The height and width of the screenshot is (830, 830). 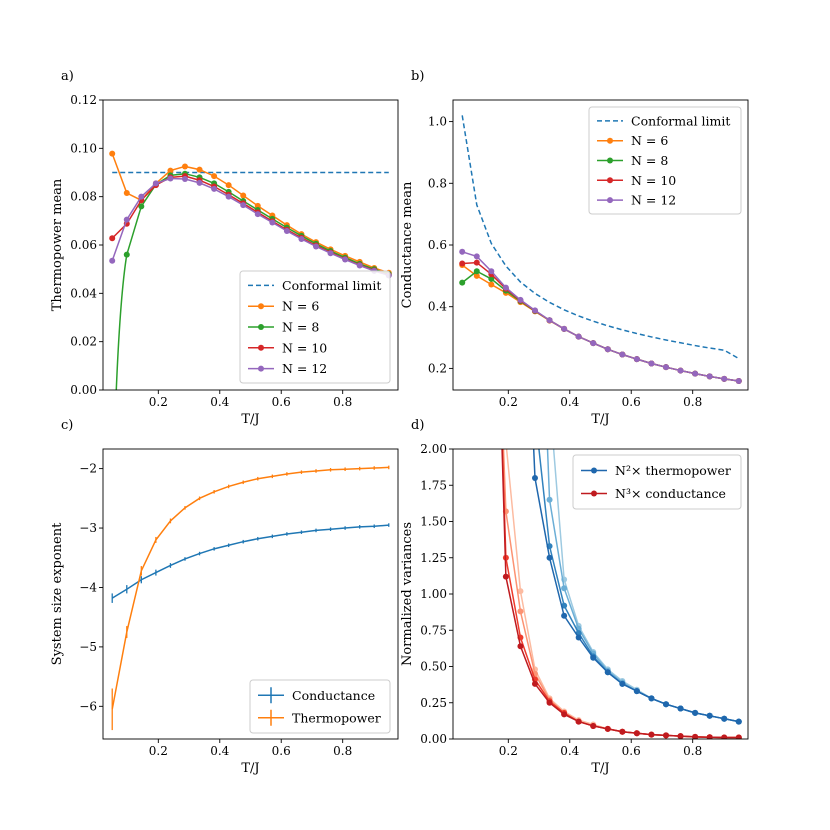 What do you see at coordinates (57, 244) in the screenshot?
I see `y-axis-label: Thermopower mean` at bounding box center [57, 244].